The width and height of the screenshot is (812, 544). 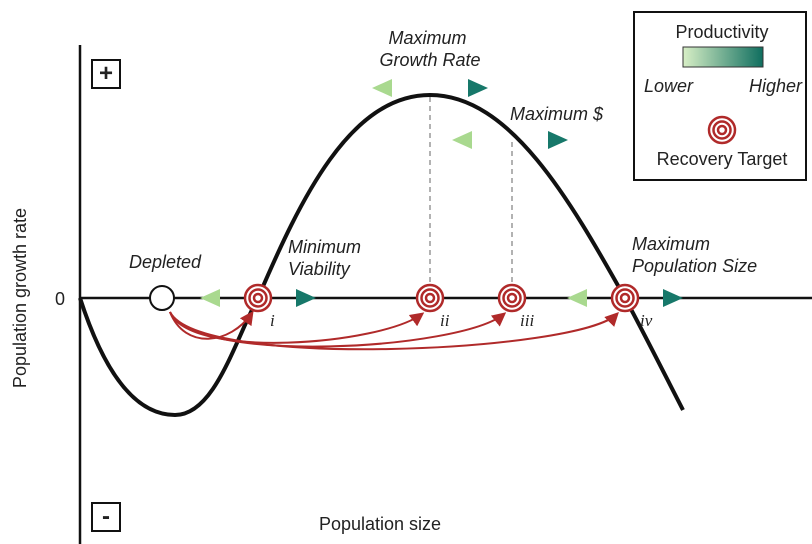 What do you see at coordinates (394, 330) in the screenshot?
I see `recovery-arrows` at bounding box center [394, 330].